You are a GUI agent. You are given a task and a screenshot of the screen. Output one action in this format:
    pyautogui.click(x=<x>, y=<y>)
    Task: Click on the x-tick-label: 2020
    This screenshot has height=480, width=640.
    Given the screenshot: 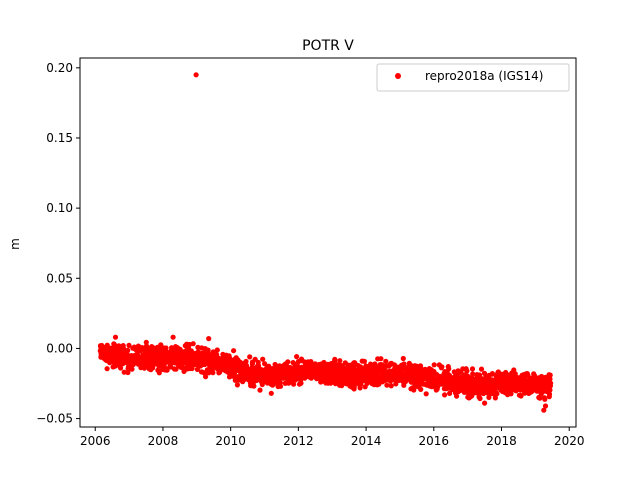 What is the action you would take?
    pyautogui.click(x=569, y=441)
    